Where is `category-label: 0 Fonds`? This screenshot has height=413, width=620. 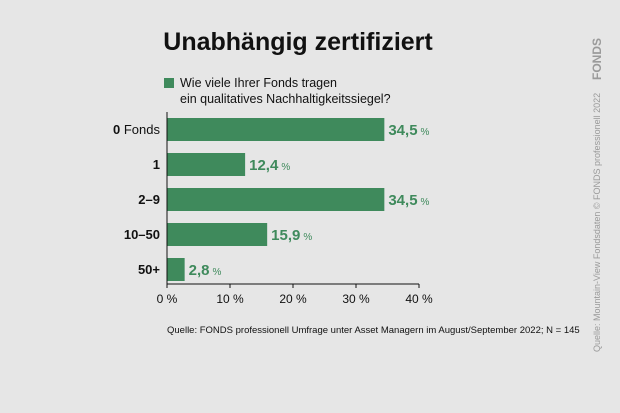 category-label: 0 Fonds is located at coordinates (136, 129).